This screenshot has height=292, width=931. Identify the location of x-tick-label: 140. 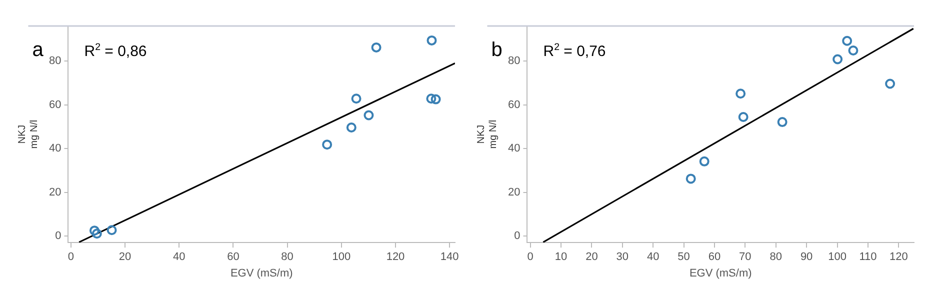
(449, 257).